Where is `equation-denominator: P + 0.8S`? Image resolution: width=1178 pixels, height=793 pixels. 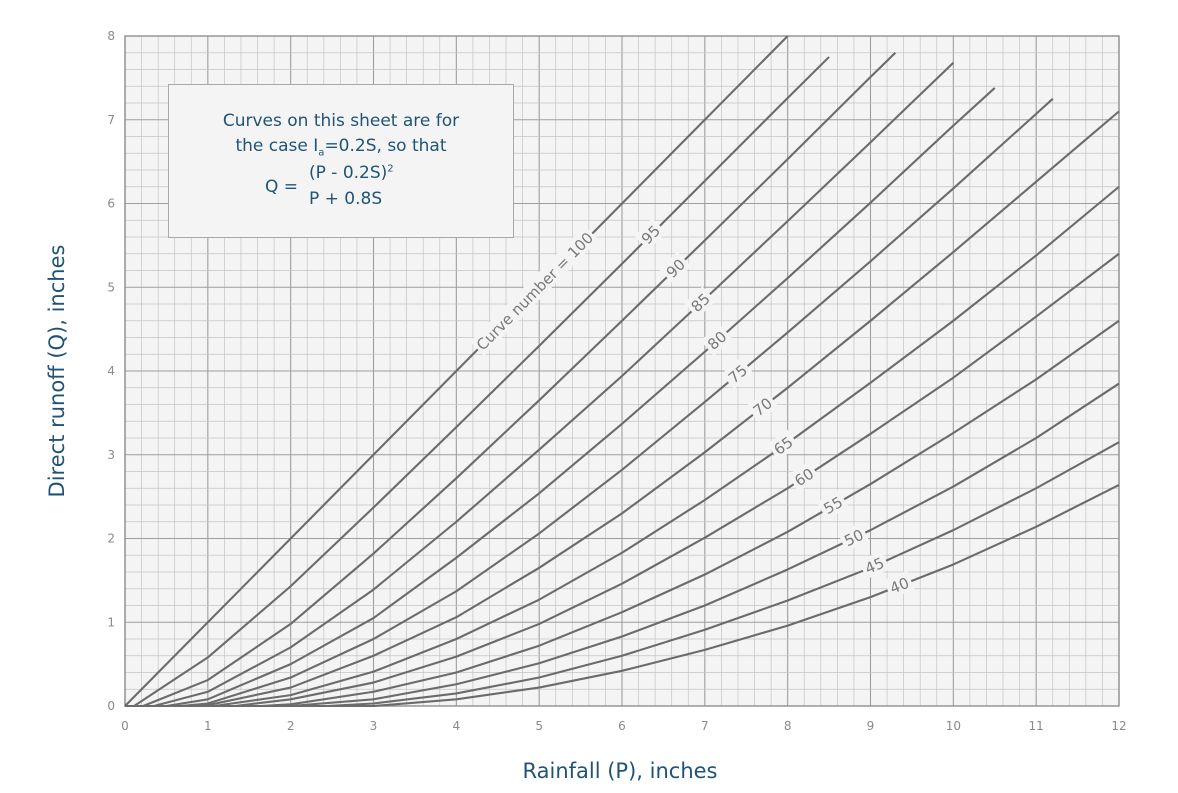
equation-denominator: P + 0.8S is located at coordinates (346, 199).